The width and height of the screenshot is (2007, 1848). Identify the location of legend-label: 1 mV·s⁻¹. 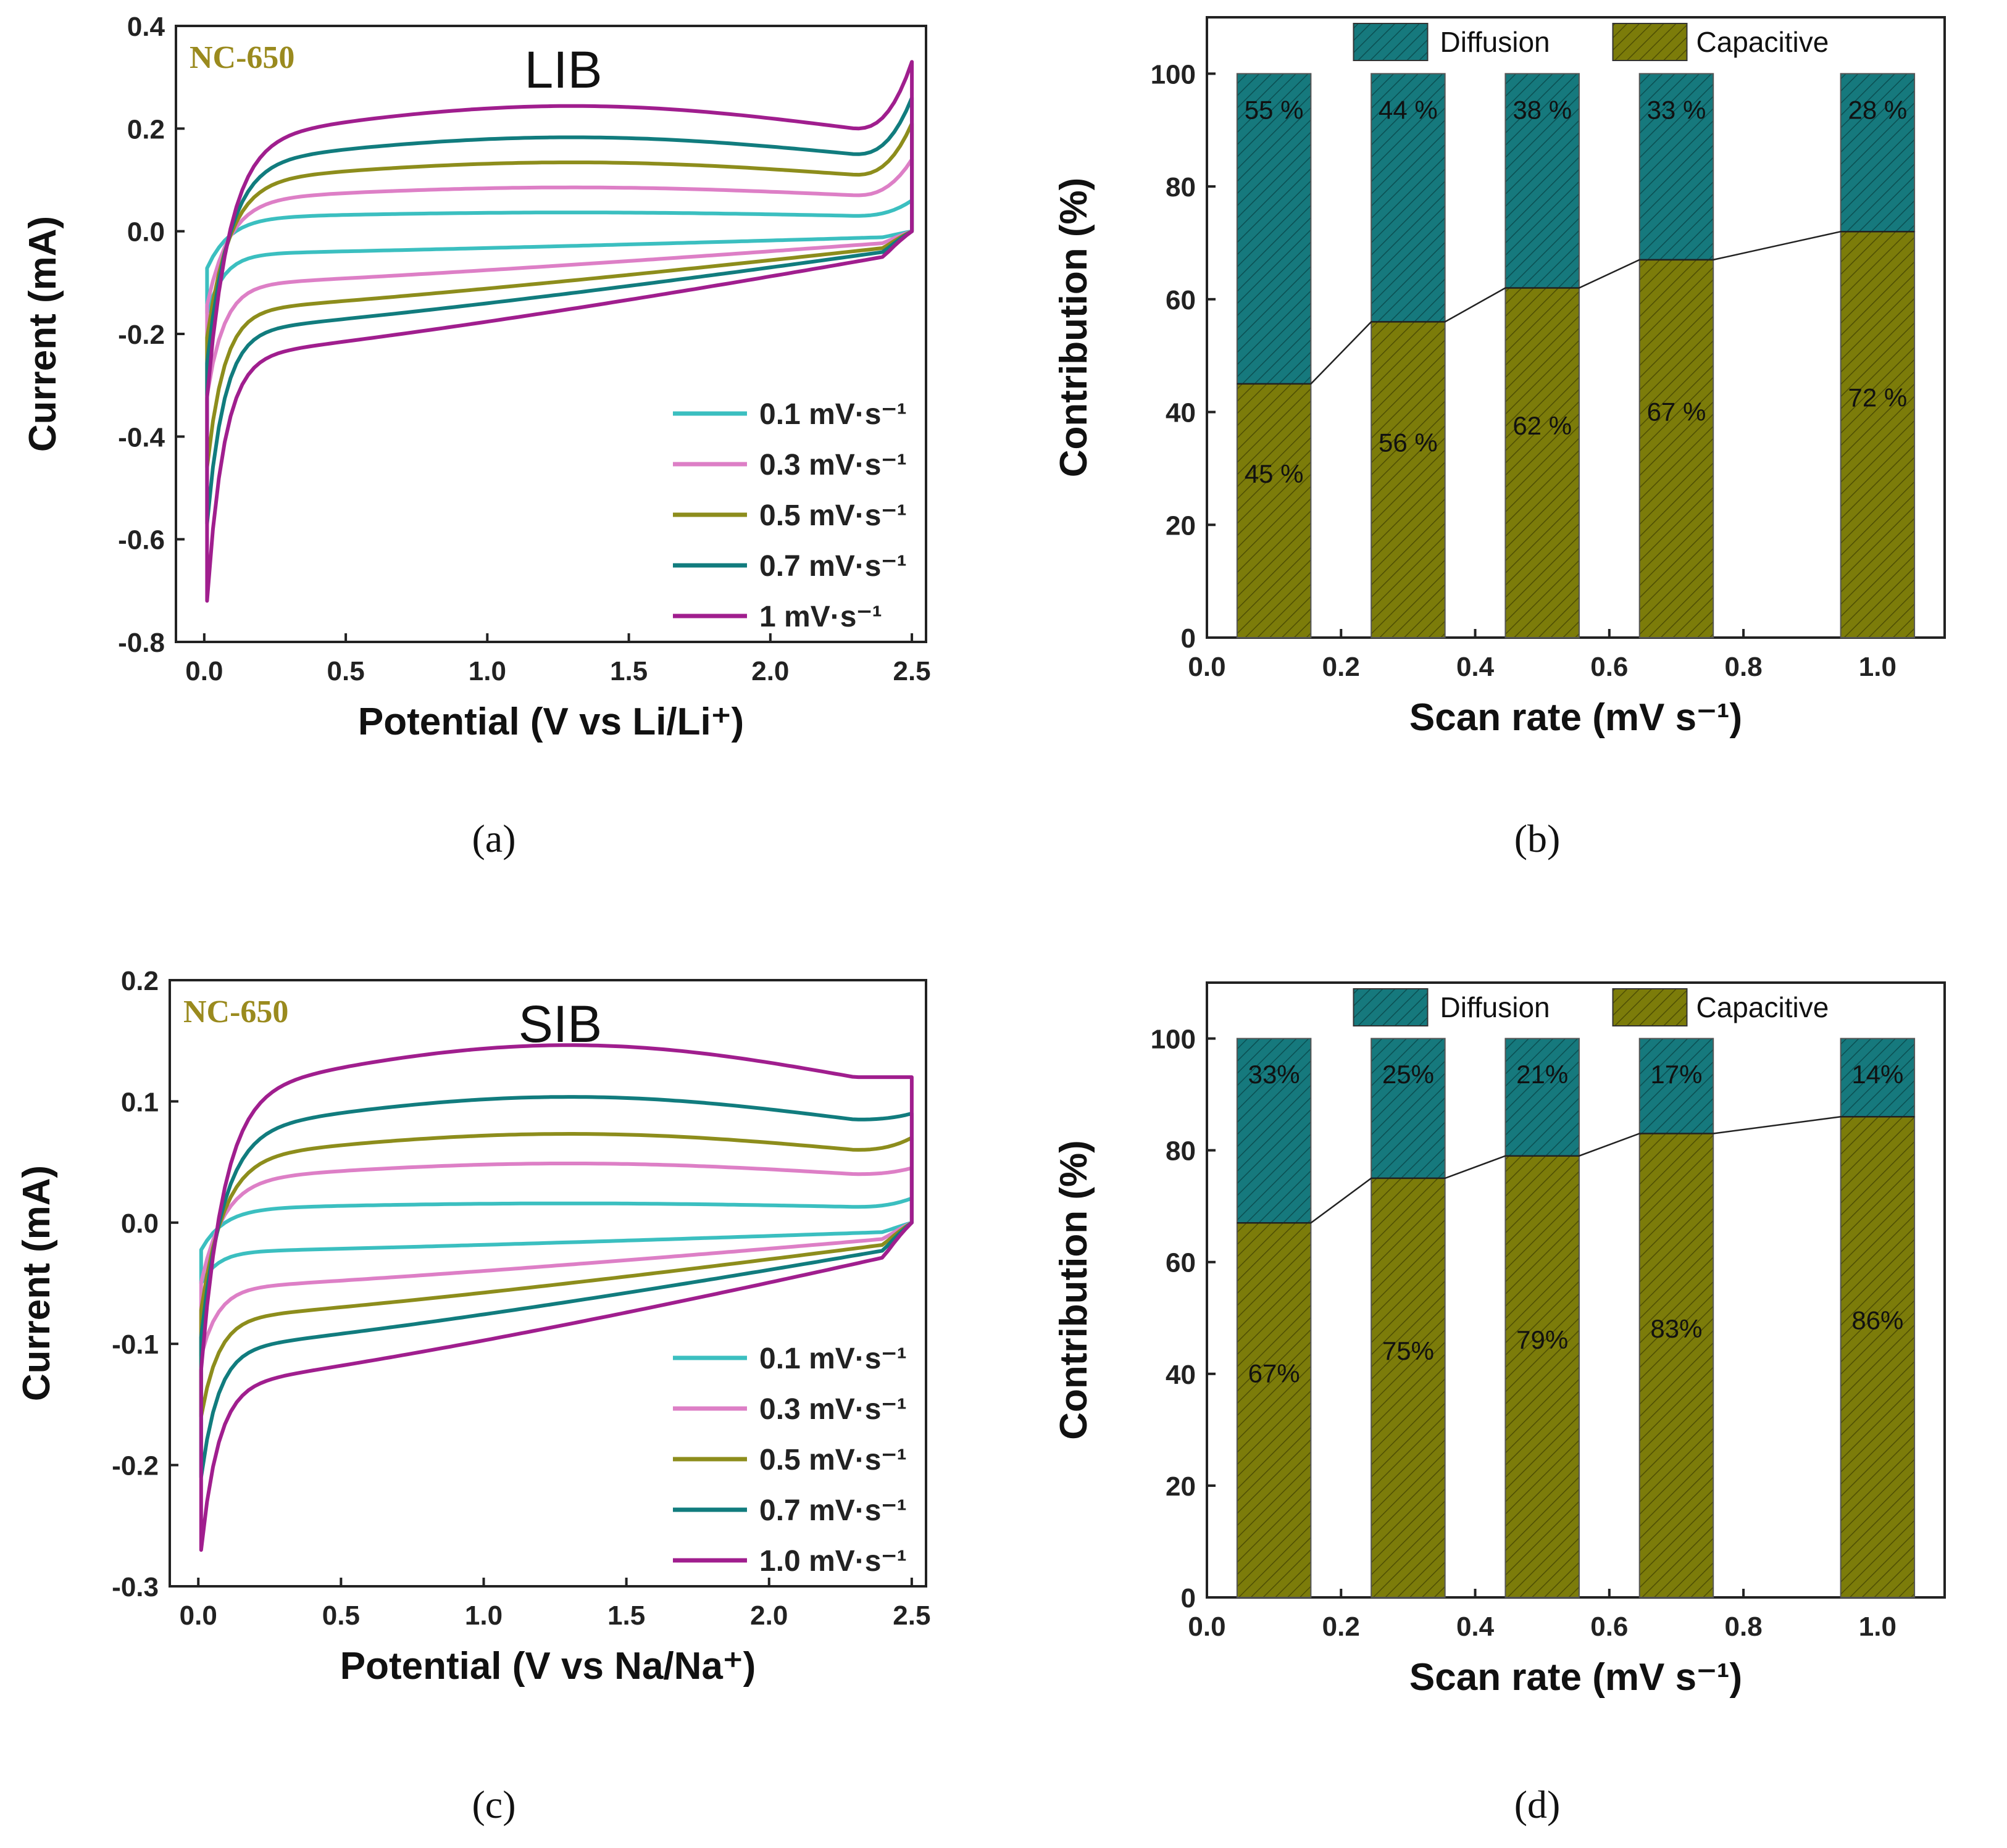
(820, 617).